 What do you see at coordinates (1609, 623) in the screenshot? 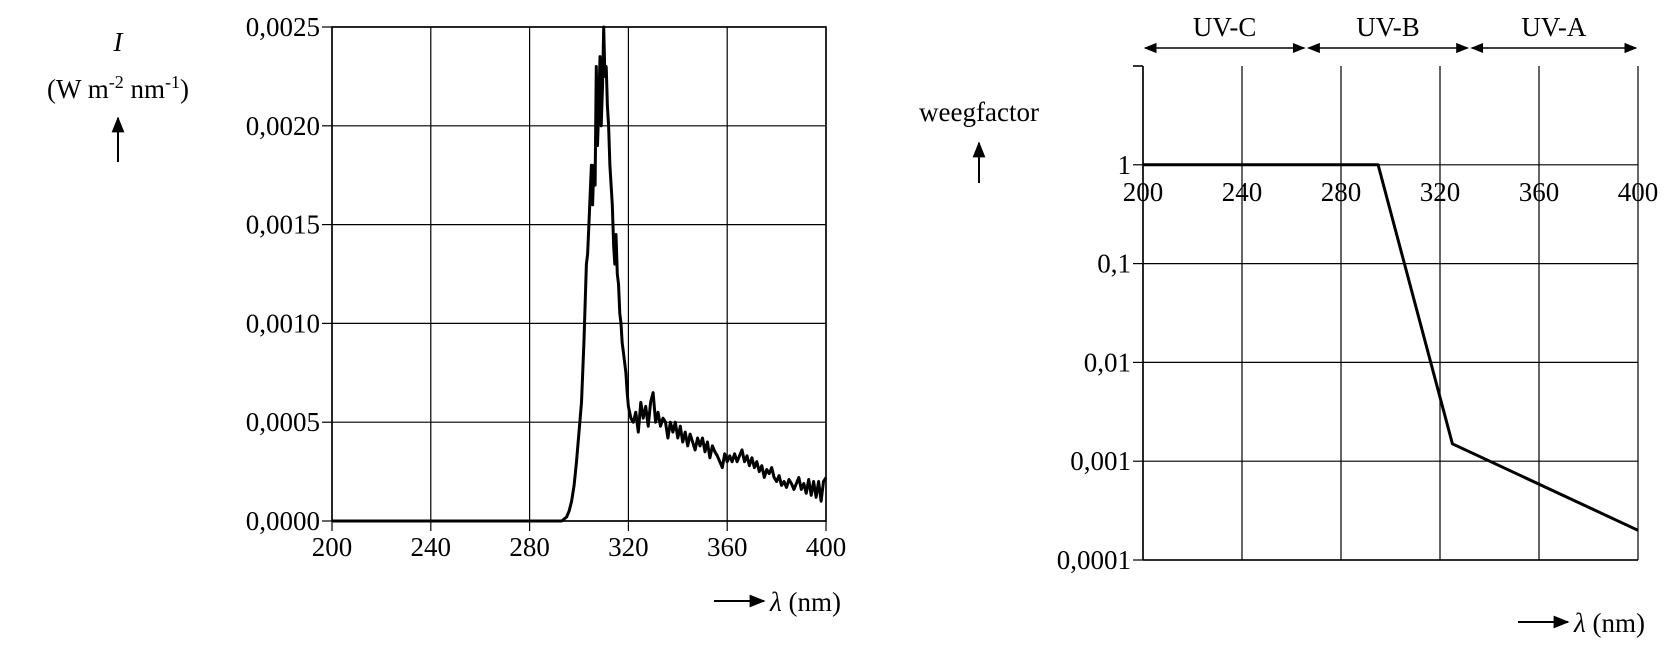
I see `weighting-x-axis-label: λ (nm)` at bounding box center [1609, 623].